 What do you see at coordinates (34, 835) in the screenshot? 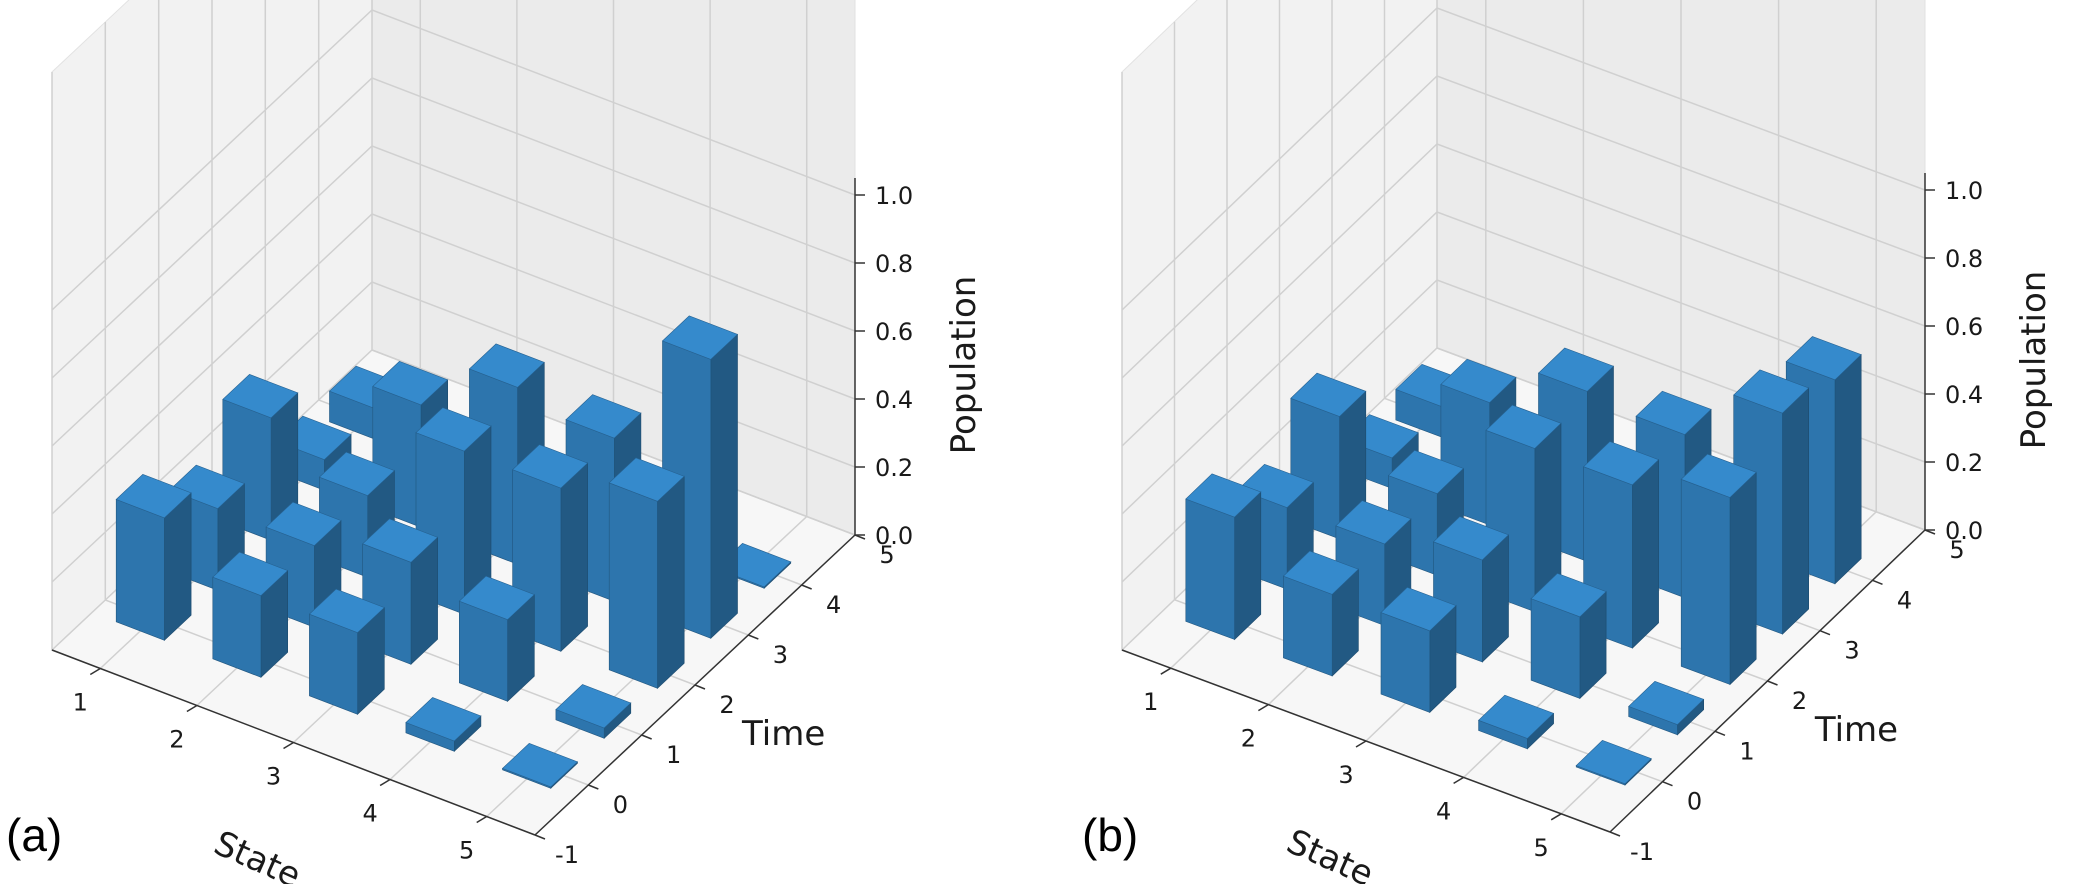
I see `panel-label-a: (a)` at bounding box center [34, 835].